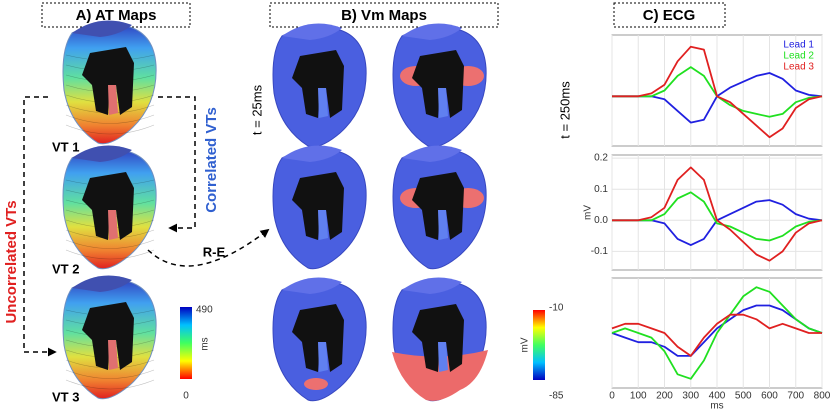  Describe the element at coordinates (204, 310) in the screenshot. I see `colorbar-max: 490` at that location.